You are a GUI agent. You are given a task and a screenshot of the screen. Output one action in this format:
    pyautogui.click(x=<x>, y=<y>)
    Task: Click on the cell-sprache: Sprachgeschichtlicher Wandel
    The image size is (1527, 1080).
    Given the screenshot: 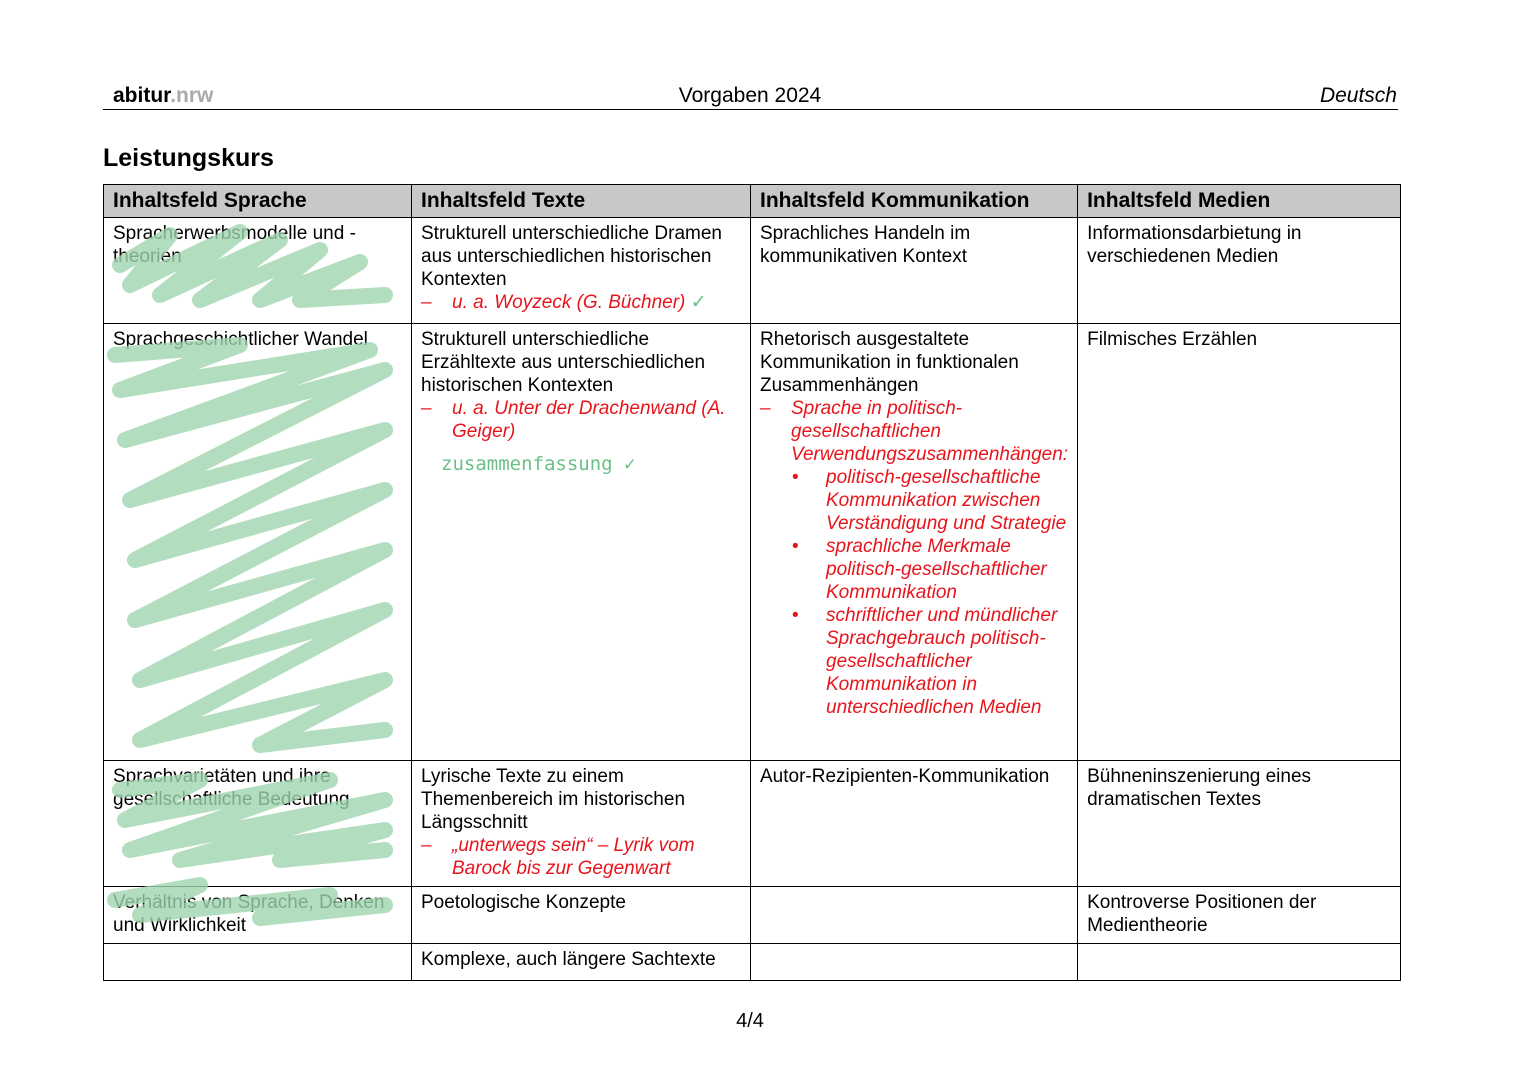 What is the action you would take?
    pyautogui.click(x=257, y=542)
    